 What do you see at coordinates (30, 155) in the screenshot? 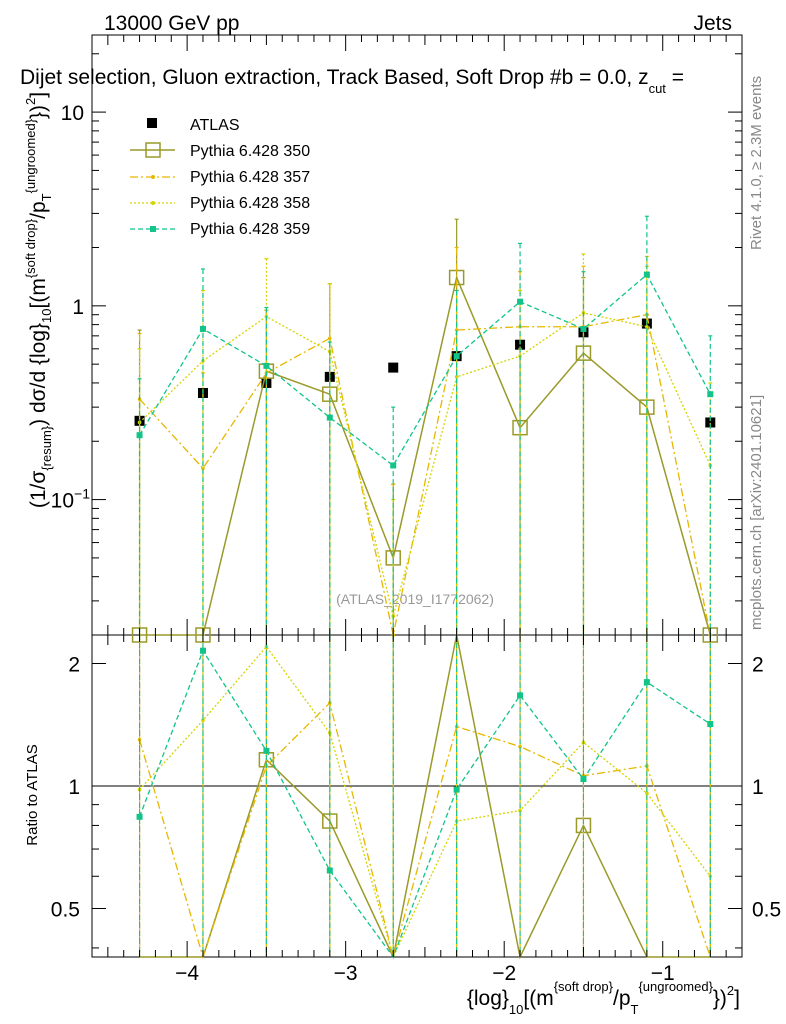
I see `ylabel-sup2: {ungroomed}` at bounding box center [30, 155].